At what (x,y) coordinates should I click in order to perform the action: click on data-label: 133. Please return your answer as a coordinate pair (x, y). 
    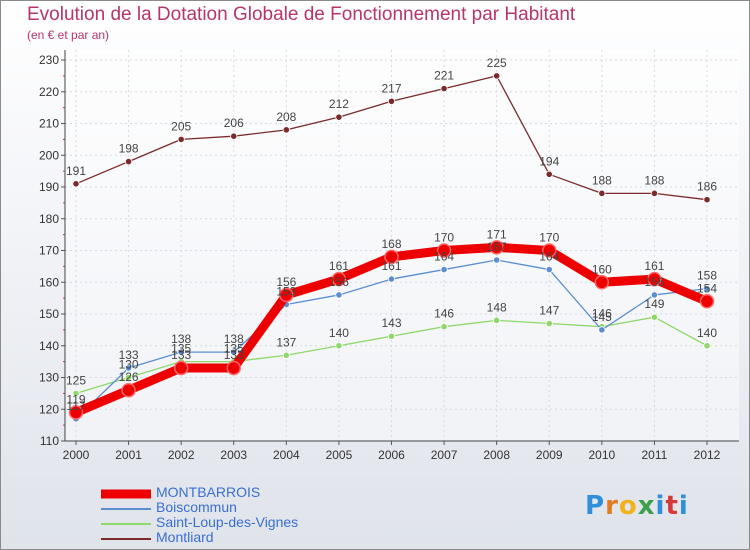
    Looking at the image, I should click on (129, 355).